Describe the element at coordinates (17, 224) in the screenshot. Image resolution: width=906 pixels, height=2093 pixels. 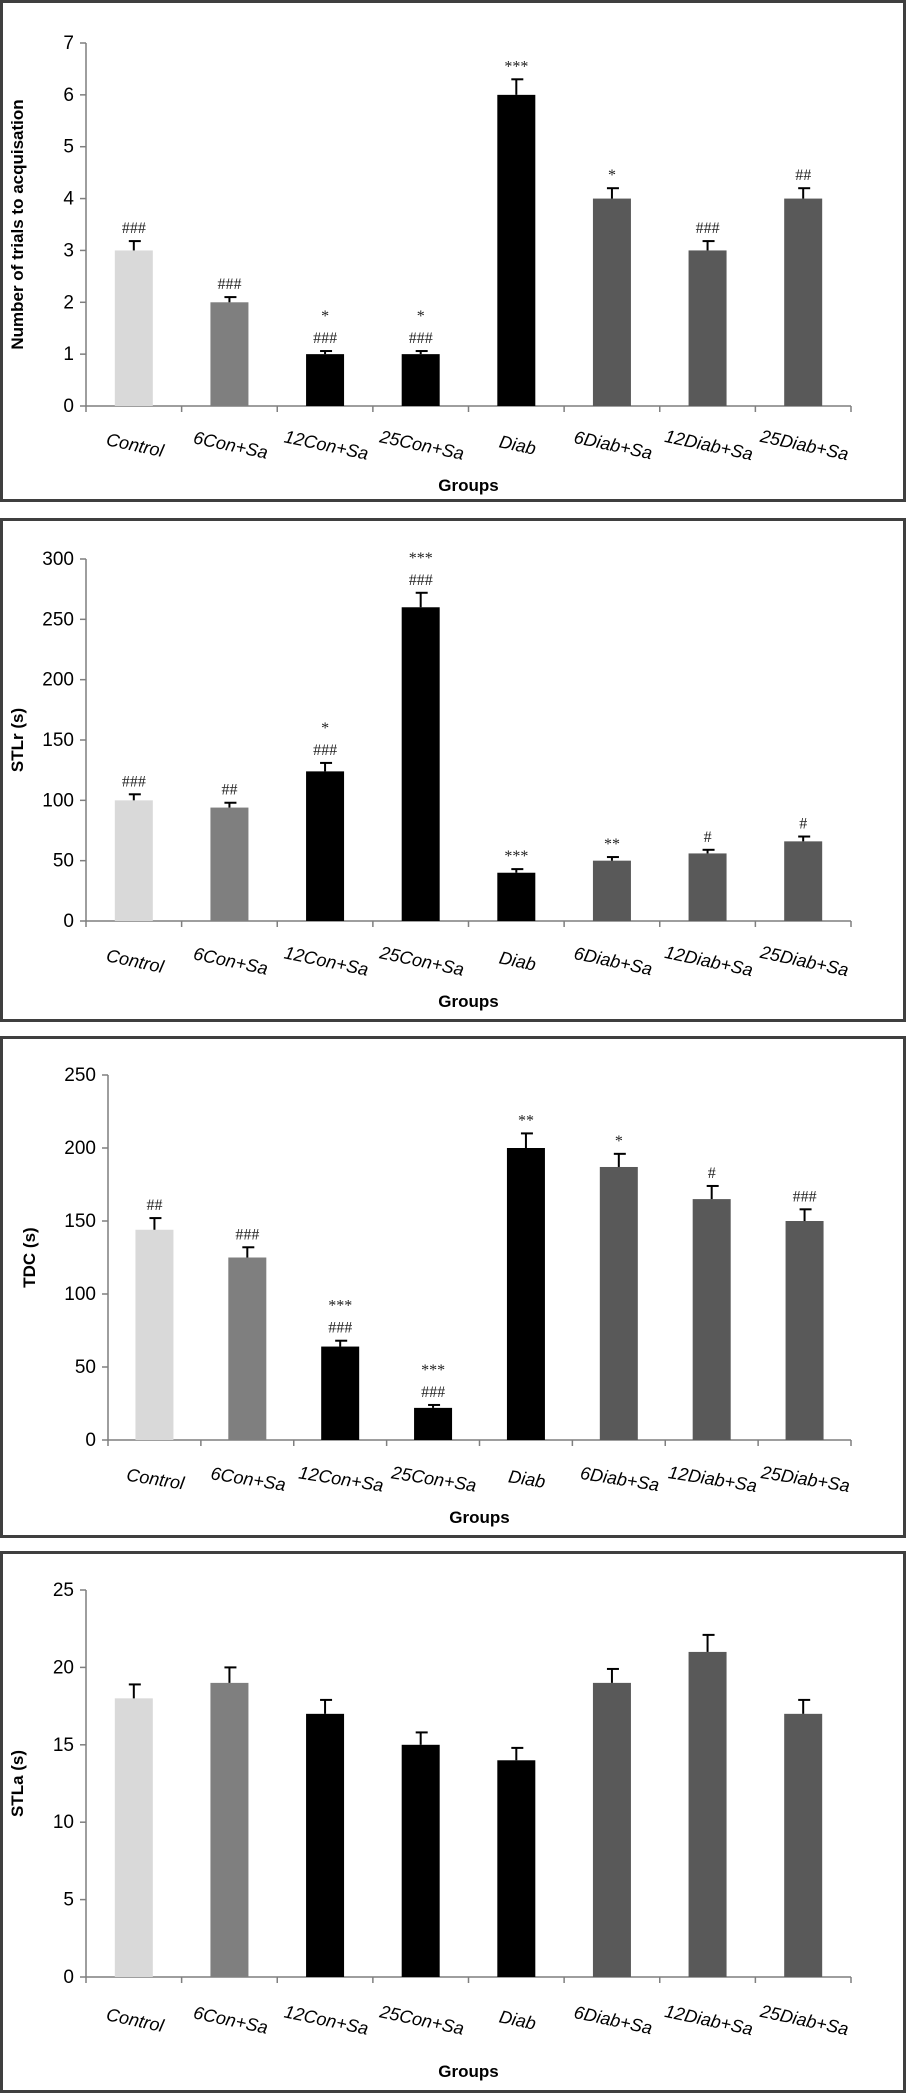
I see `y-axis-title: Number of trials to acquisation` at that location.